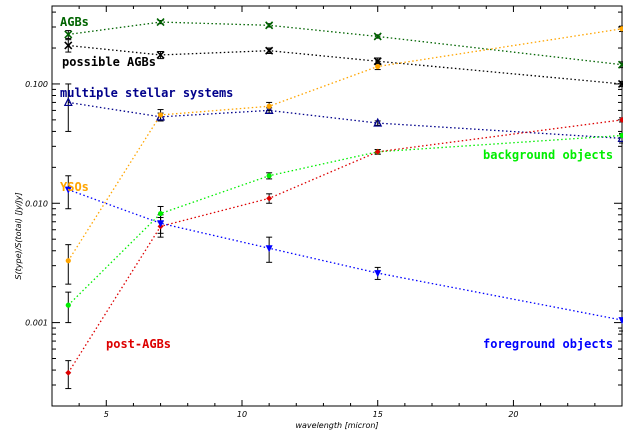 This screenshot has width=623, height=435. Describe the element at coordinates (548, 344) in the screenshot. I see `label-foreground-objects: foreground objects` at that location.